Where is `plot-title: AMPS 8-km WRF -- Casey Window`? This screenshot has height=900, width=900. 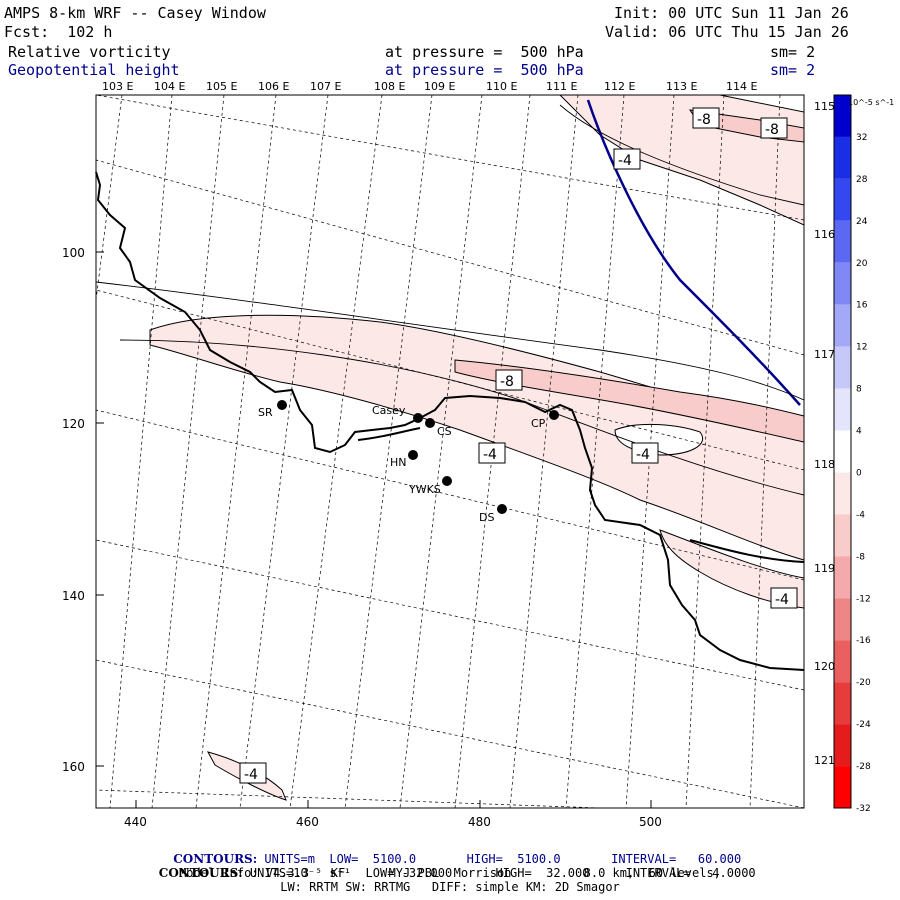
plot-title: AMPS 8-km WRF -- Casey Window is located at coordinates (135, 13).